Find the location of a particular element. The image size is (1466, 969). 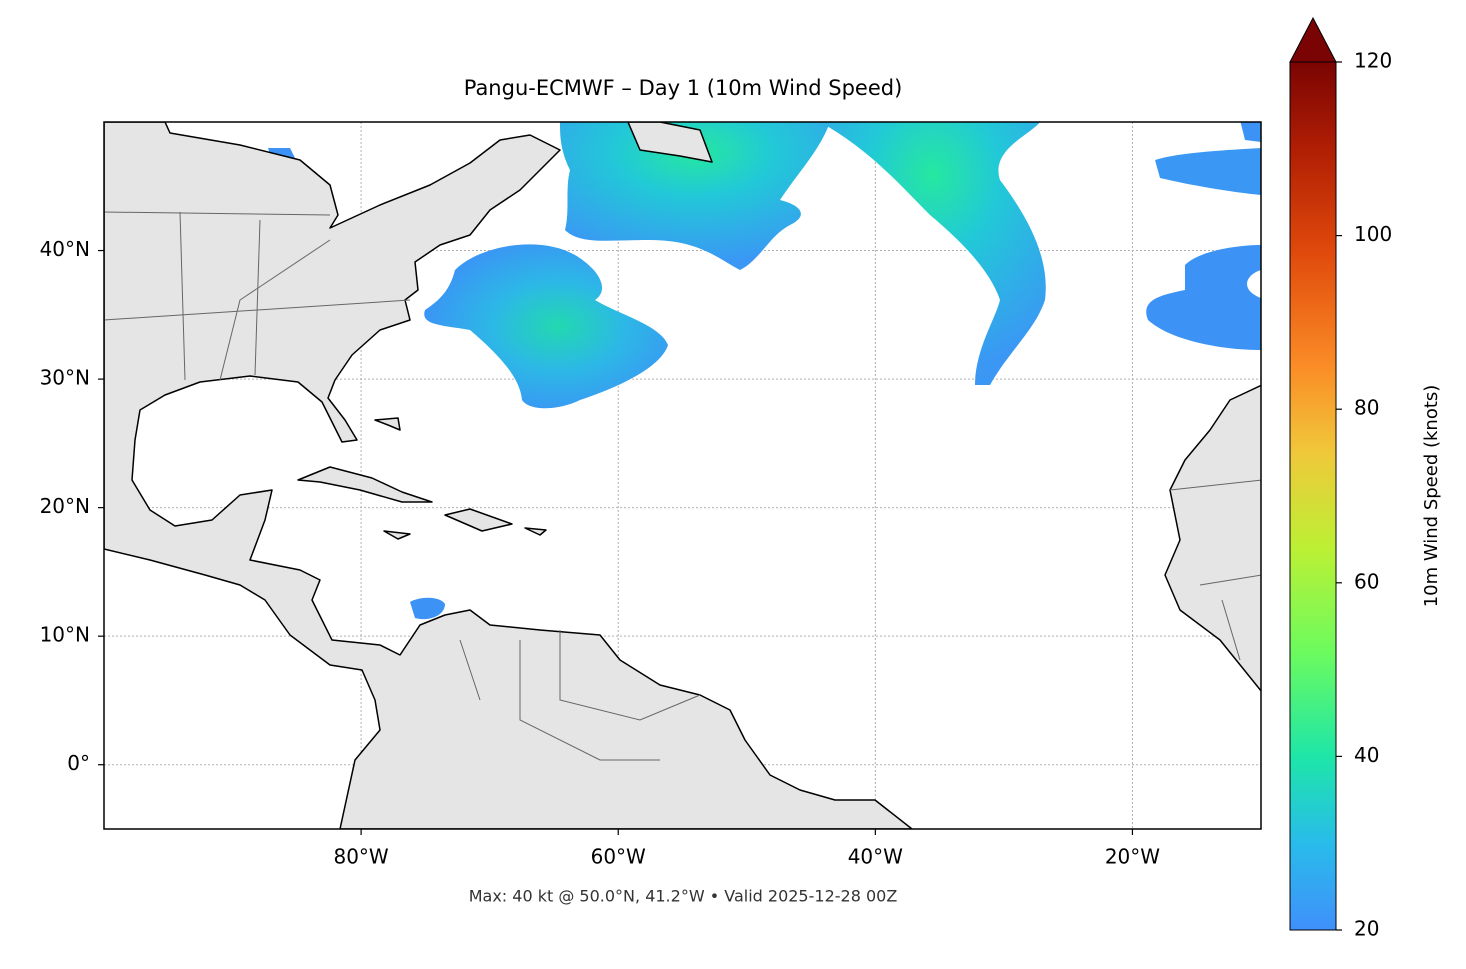

y-tick-label: 20°N is located at coordinates (65, 506).